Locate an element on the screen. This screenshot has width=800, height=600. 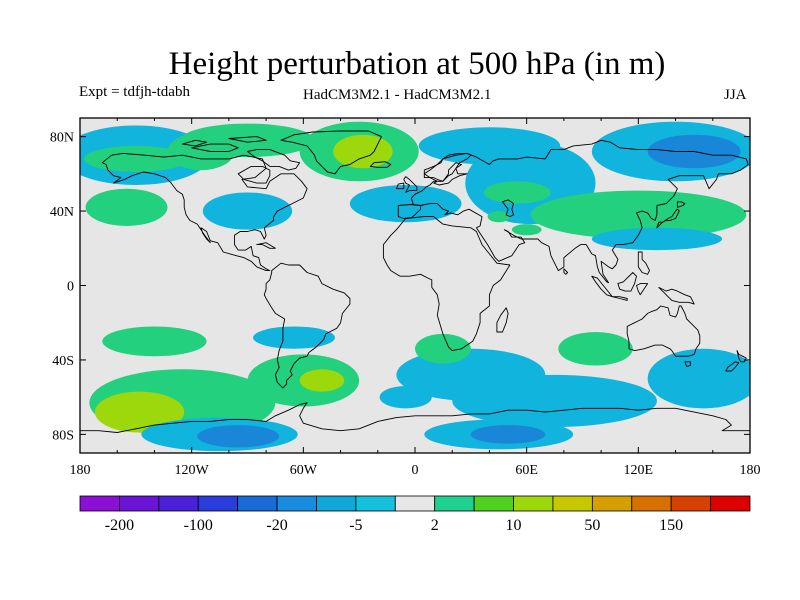
coastline-japan is located at coordinates (671, 215).